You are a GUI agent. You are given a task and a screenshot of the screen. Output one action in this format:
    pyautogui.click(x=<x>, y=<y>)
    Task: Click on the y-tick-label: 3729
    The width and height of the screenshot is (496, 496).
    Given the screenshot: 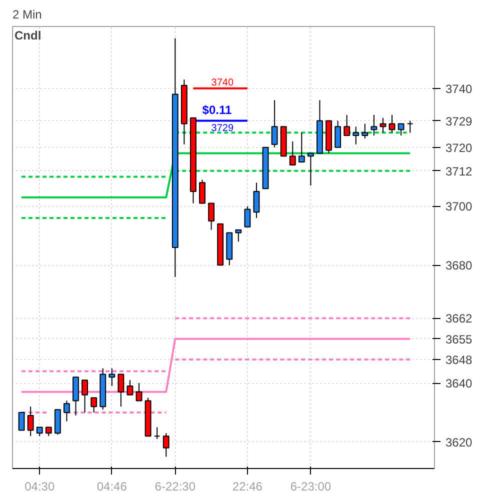 What is the action you would take?
    pyautogui.click(x=459, y=121)
    